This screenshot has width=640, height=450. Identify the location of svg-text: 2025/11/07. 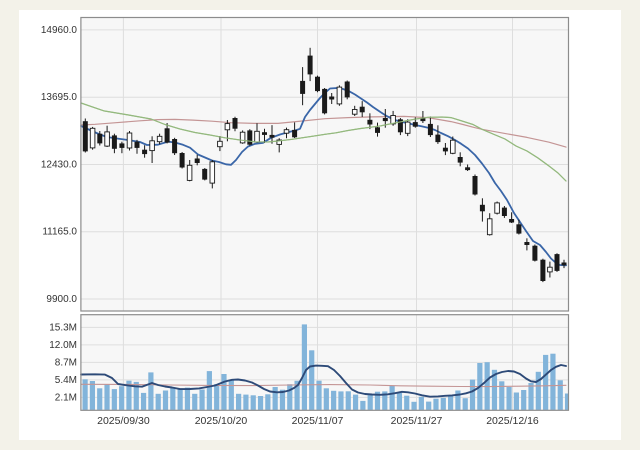
(318, 421).